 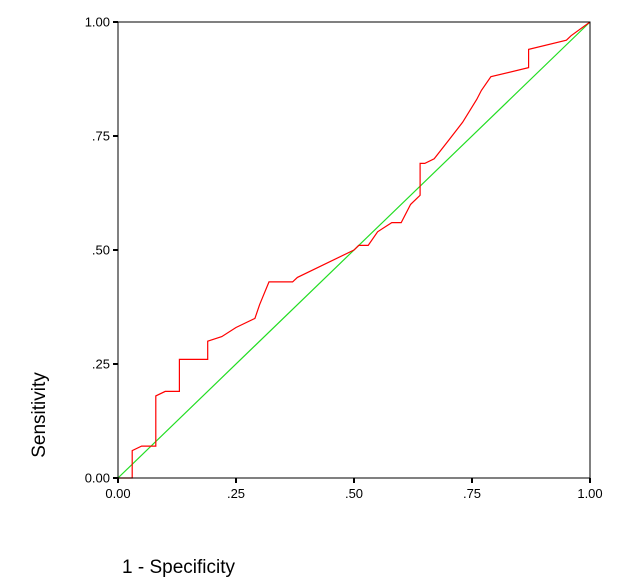 I want to click on x-tick-label: .25, so click(x=236, y=493).